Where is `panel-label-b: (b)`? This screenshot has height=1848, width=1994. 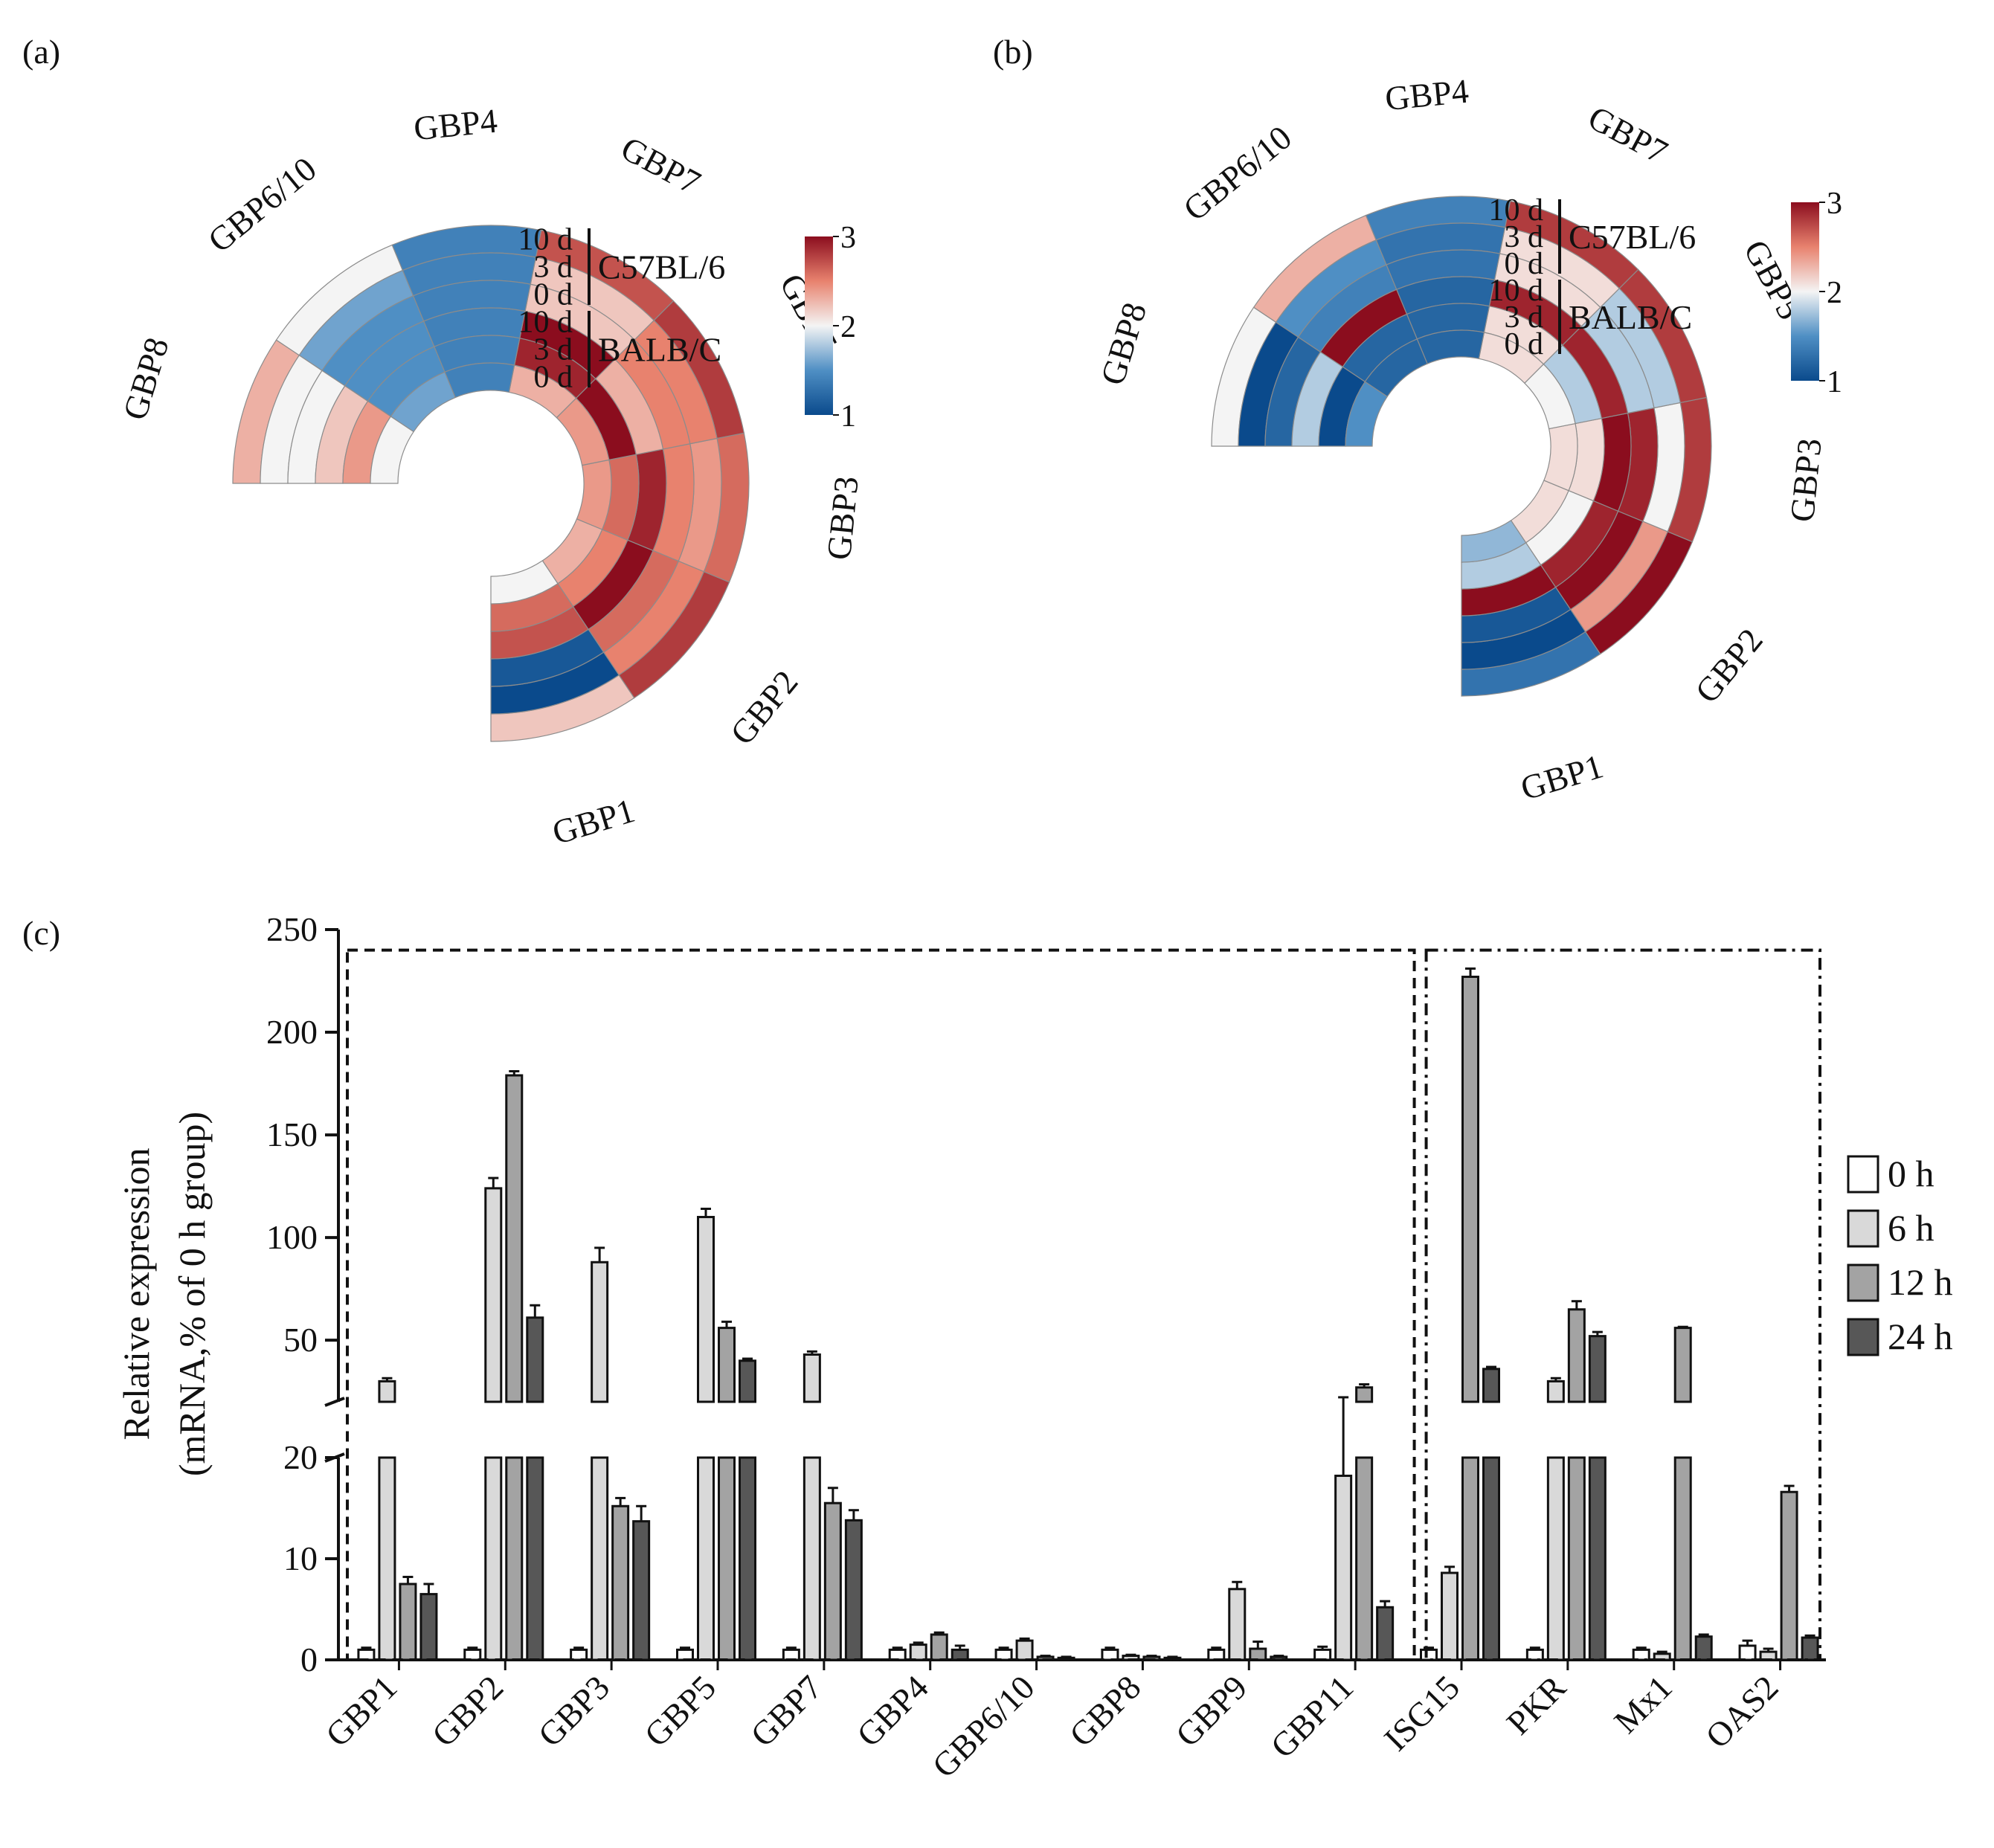 panel-label-b: (b) is located at coordinates (1013, 52).